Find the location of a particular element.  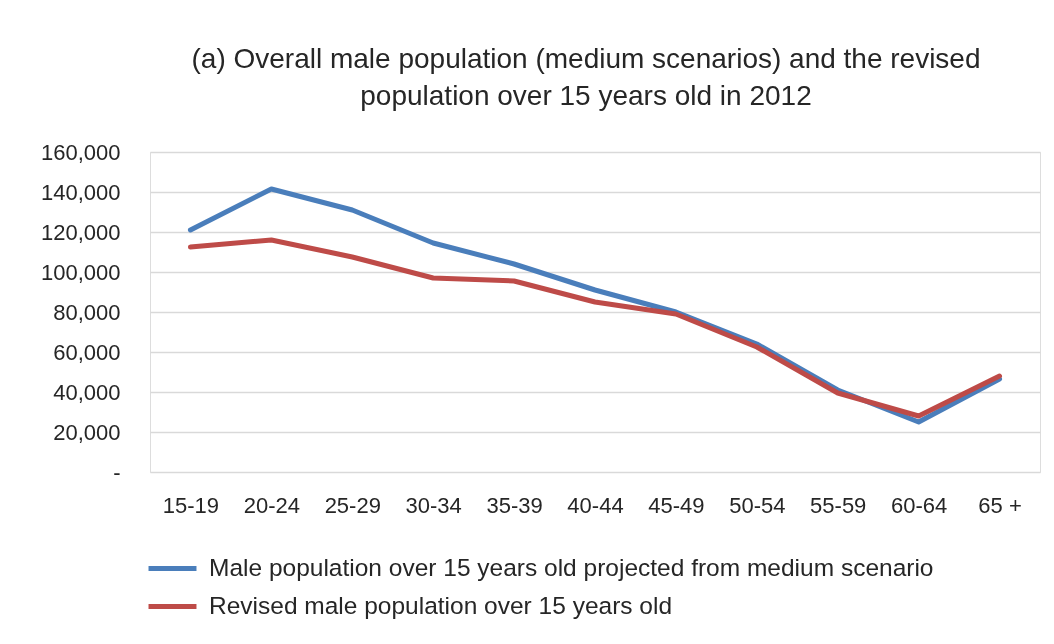

y-tick-label: 20,000 is located at coordinates (87, 432).